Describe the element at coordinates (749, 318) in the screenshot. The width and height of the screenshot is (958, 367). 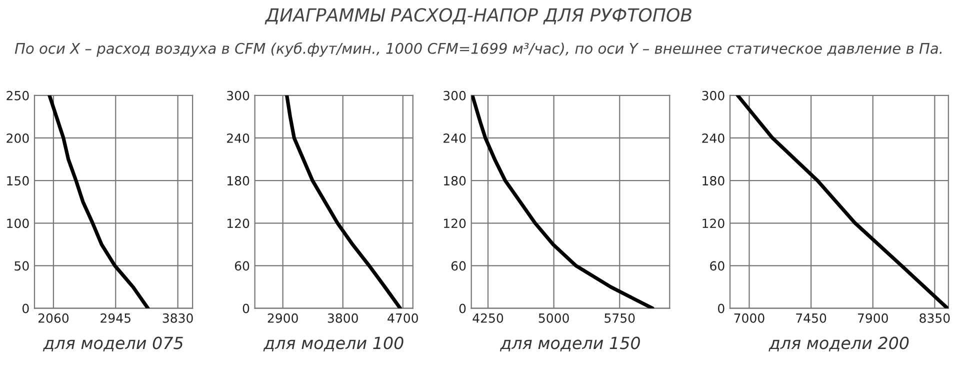
I see `x-tick-label: 7000` at that location.